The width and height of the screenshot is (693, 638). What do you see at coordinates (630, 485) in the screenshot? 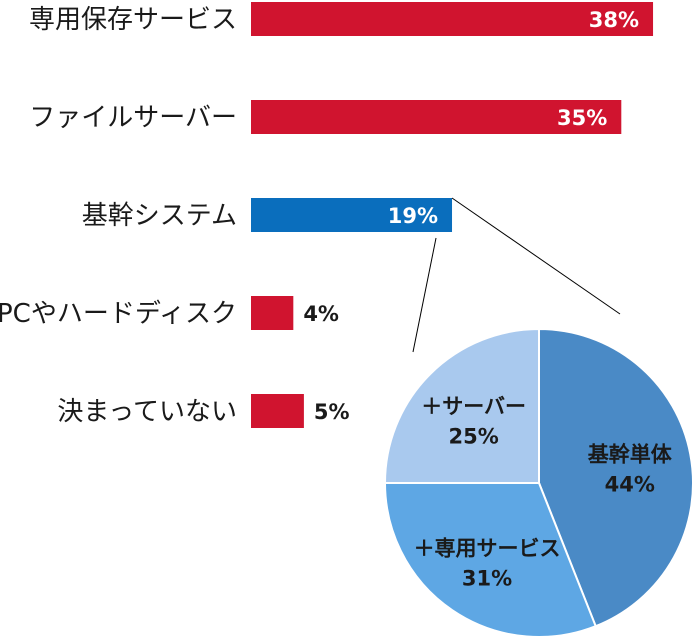
I see `pie-value-label: 44%` at bounding box center [630, 485].